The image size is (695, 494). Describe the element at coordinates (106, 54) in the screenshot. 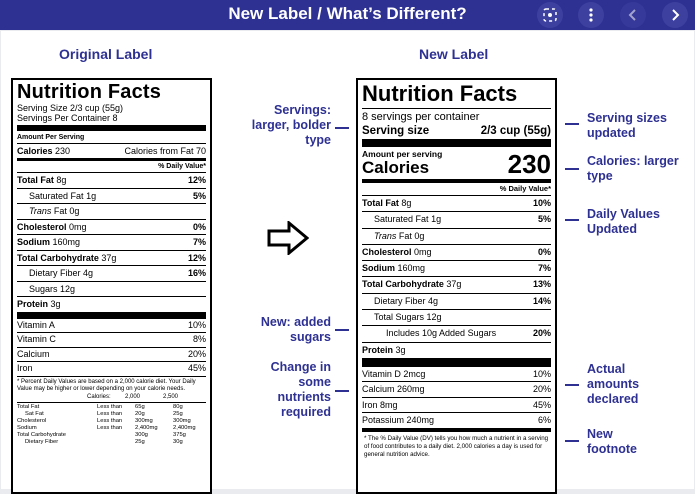

I see `original-label-heading: Original Label` at that location.